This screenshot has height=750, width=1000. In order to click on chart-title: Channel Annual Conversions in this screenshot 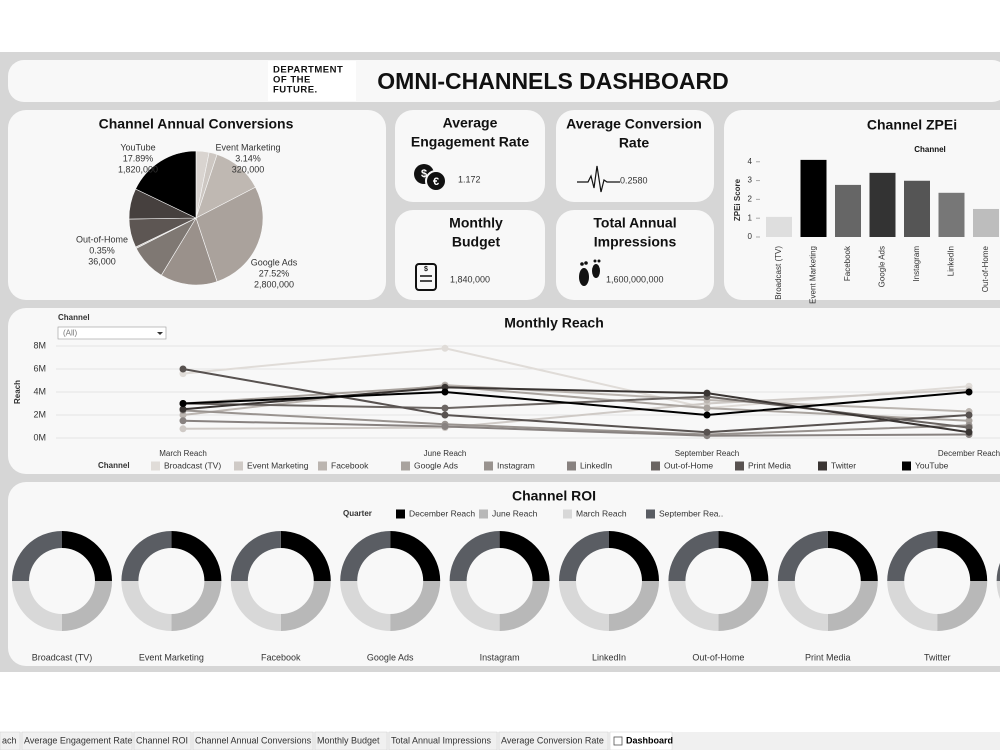, I will do `click(196, 124)`.